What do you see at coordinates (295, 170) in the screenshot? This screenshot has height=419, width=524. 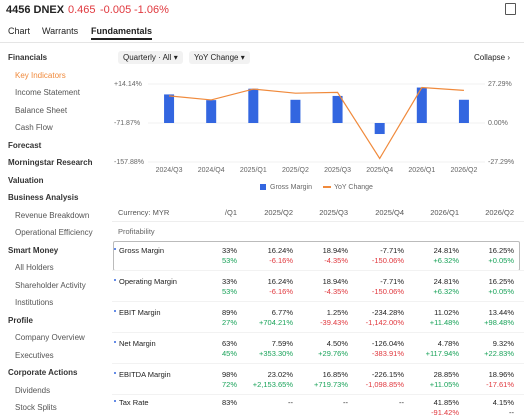 I see `x-tick-label: 2025/Q2` at bounding box center [295, 170].